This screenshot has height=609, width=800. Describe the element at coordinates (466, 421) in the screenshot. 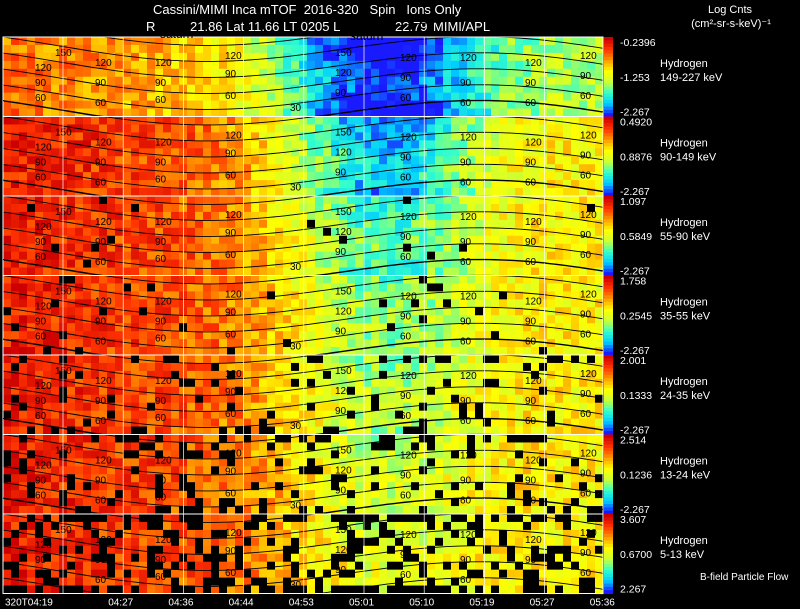

I see `contour-label: 60` at that location.